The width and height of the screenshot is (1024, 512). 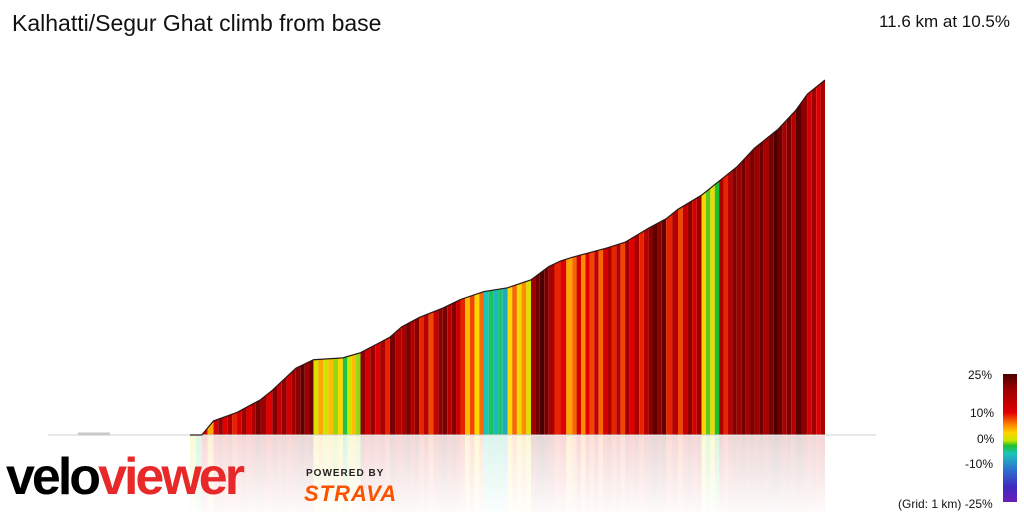 I want to click on gradient-legend-bar, so click(x=1010, y=438).